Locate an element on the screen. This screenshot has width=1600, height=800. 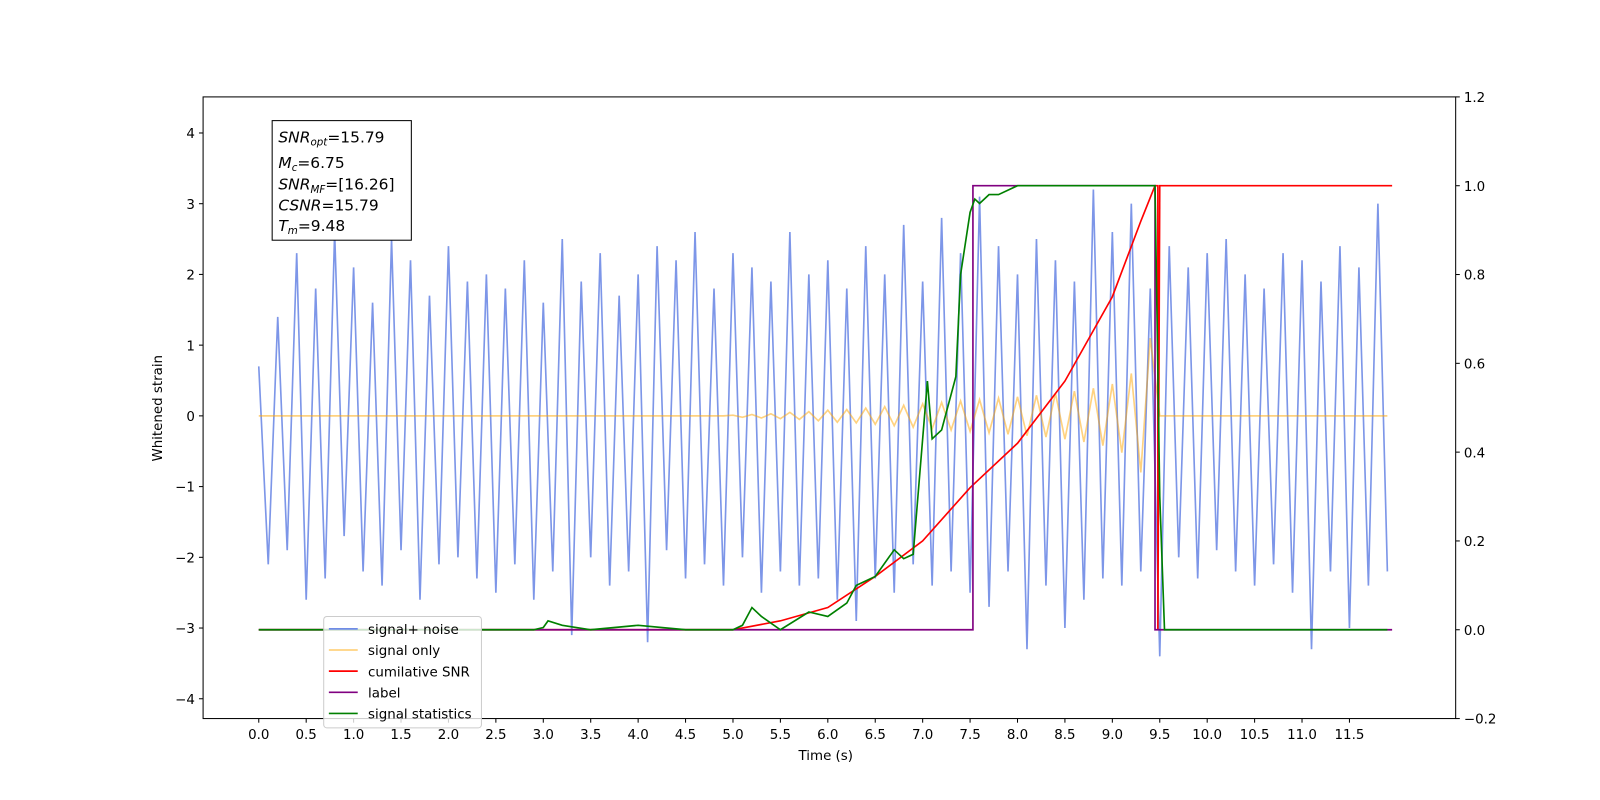
legend-box is located at coordinates (402, 672).